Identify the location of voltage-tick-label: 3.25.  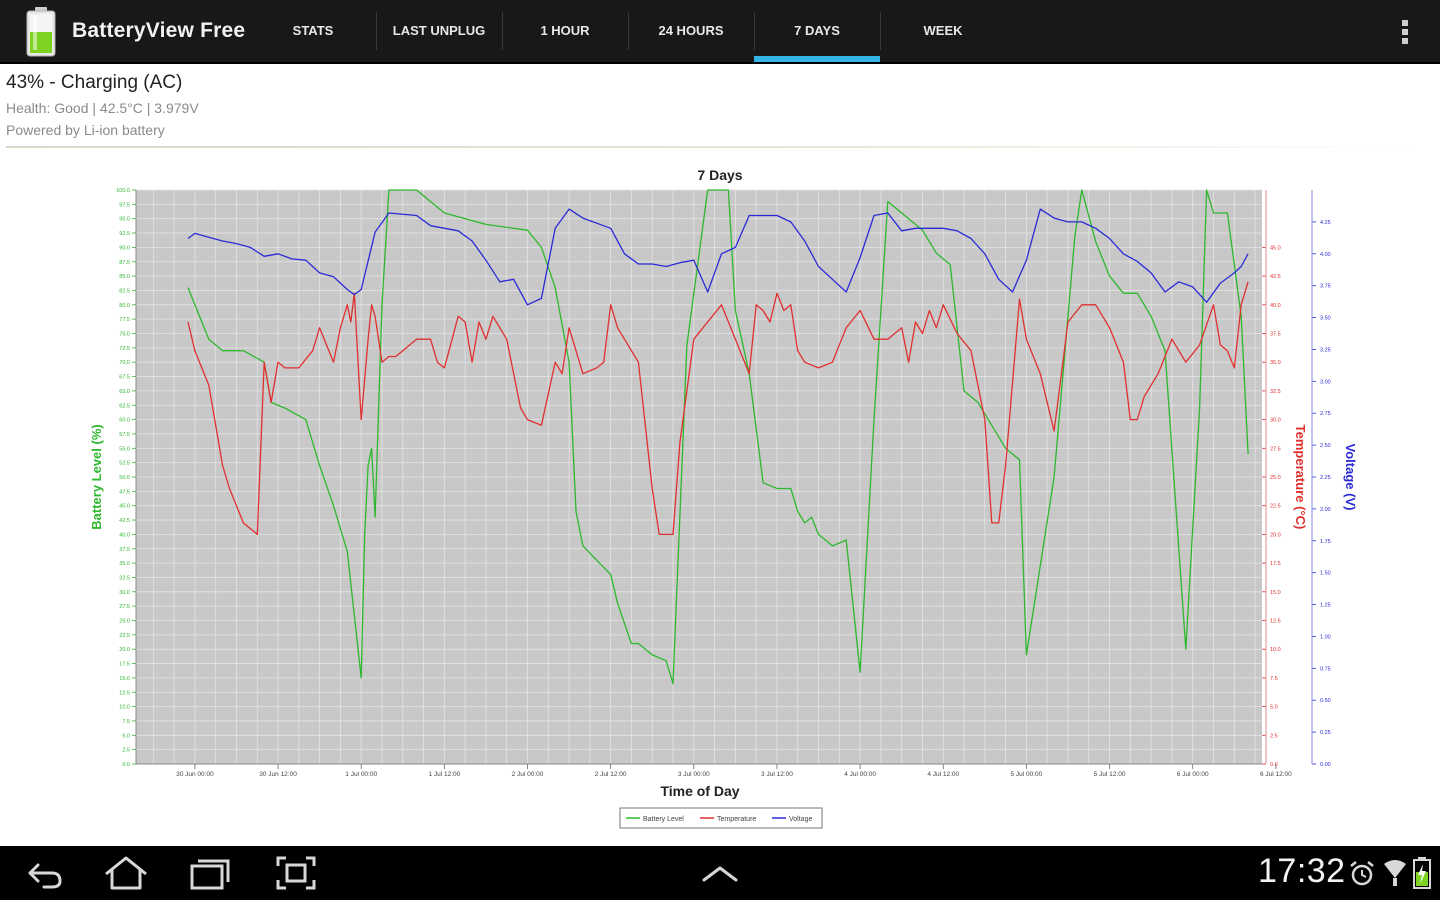
(1325, 350).